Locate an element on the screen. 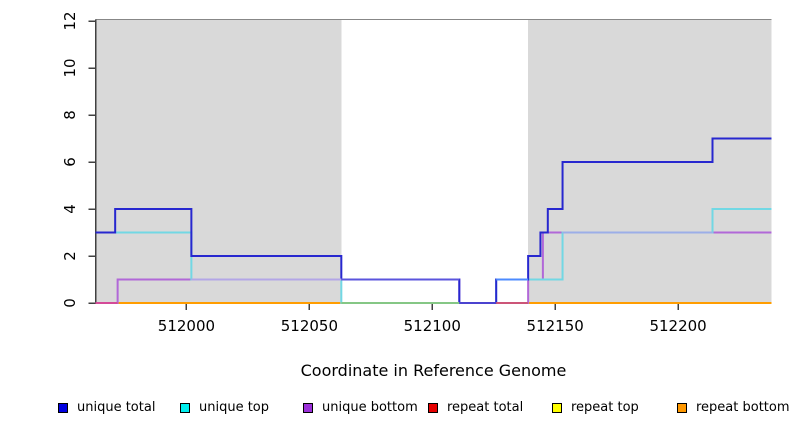 The width and height of the screenshot is (792, 432). legend-label-repeat-bottom: repeat bottom is located at coordinates (743, 407).